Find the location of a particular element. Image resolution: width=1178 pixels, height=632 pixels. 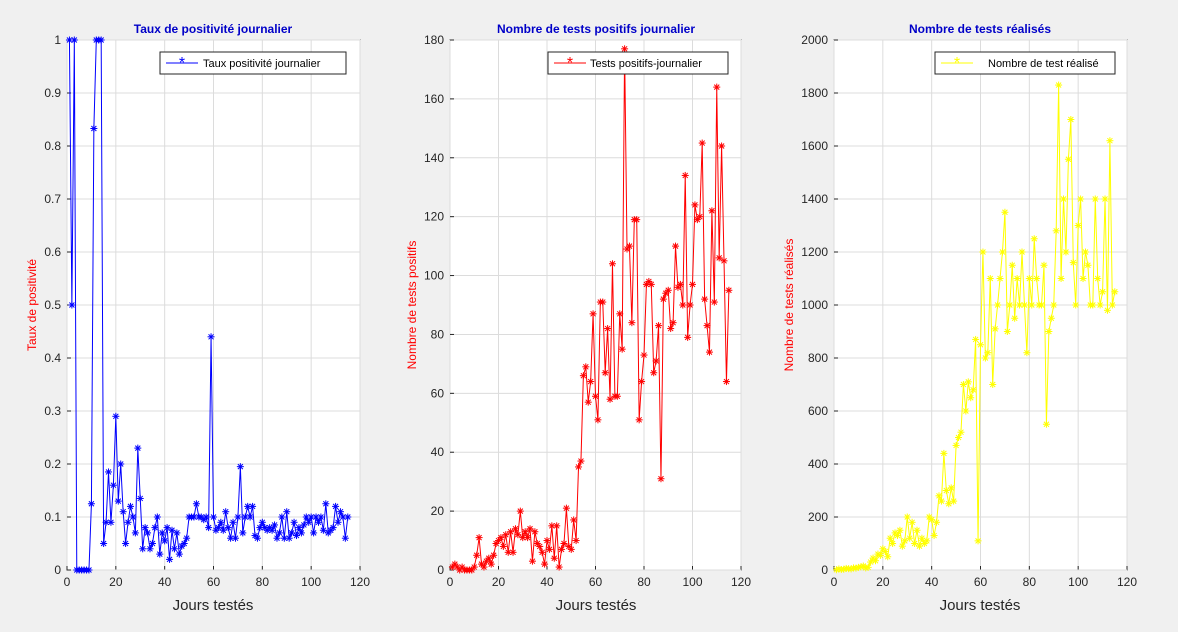

x-tick-label: 20 is located at coordinates (883, 582).